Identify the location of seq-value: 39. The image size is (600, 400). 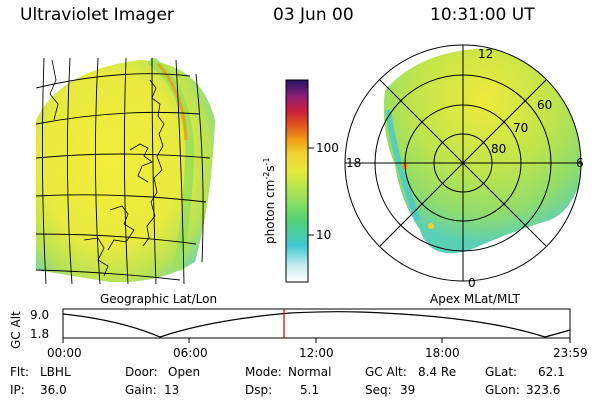
(408, 390).